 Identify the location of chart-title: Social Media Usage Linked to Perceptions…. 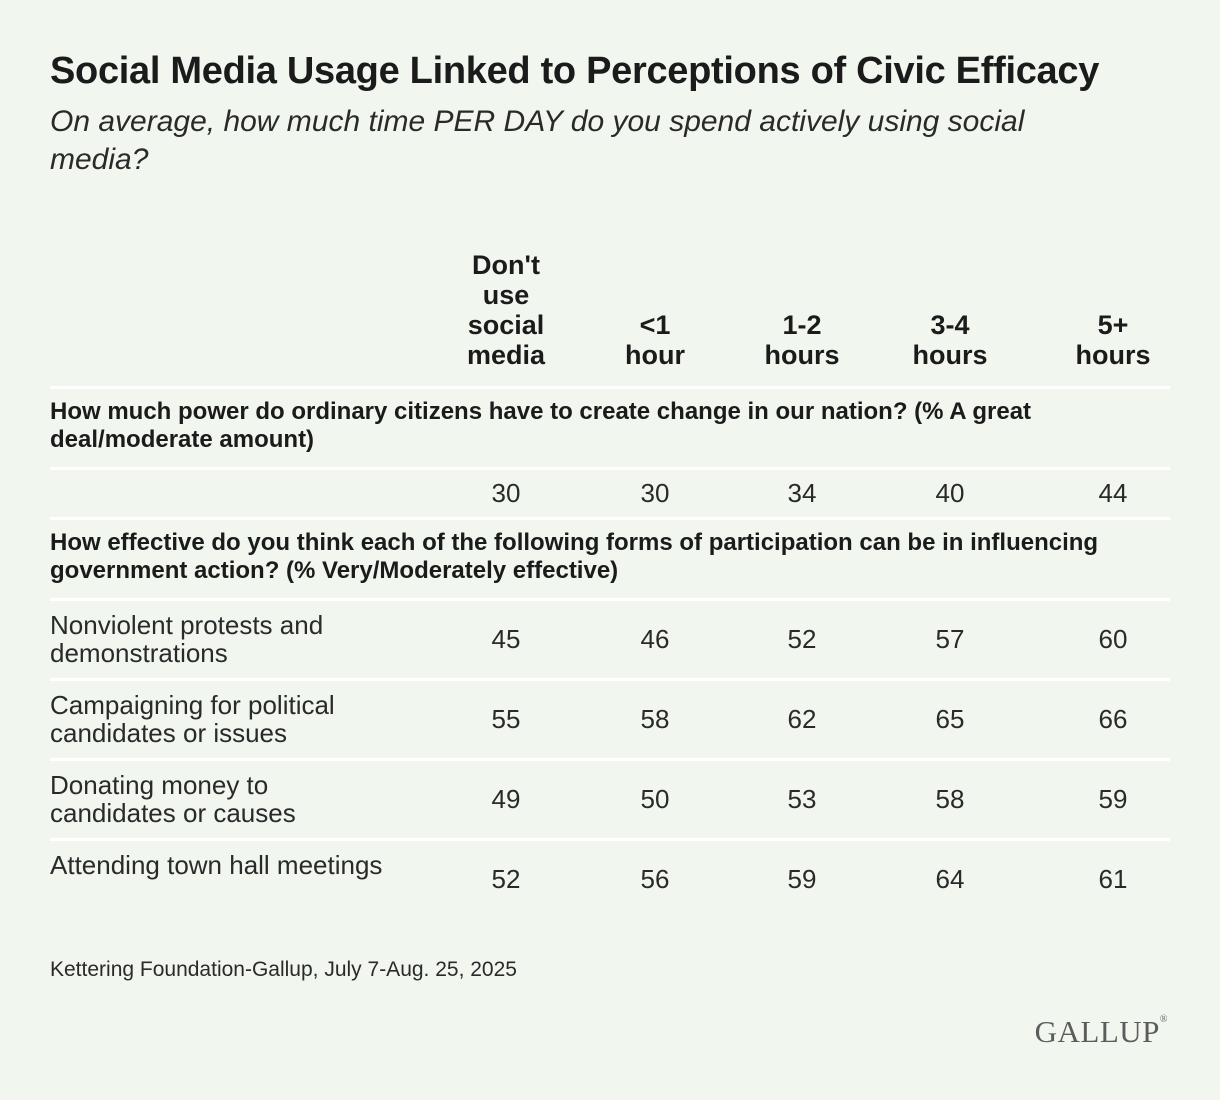
(575, 71).